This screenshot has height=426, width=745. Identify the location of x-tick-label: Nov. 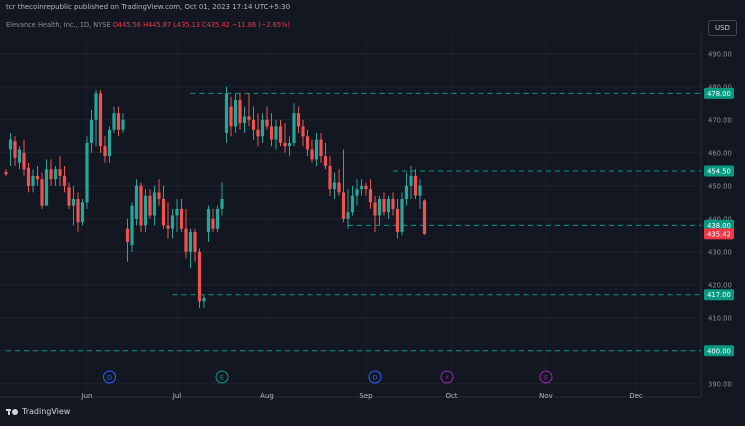
(546, 396).